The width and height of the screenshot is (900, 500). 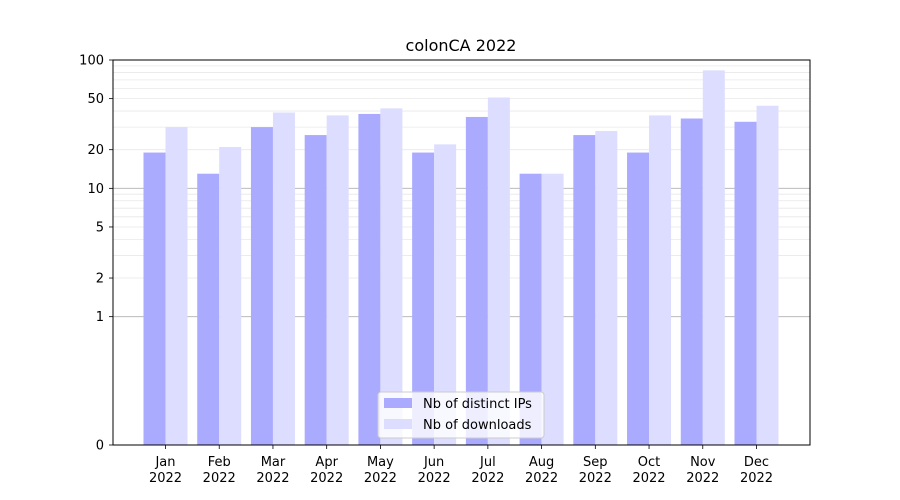 What do you see at coordinates (100, 279) in the screenshot?
I see `y-tick-label: 2` at bounding box center [100, 279].